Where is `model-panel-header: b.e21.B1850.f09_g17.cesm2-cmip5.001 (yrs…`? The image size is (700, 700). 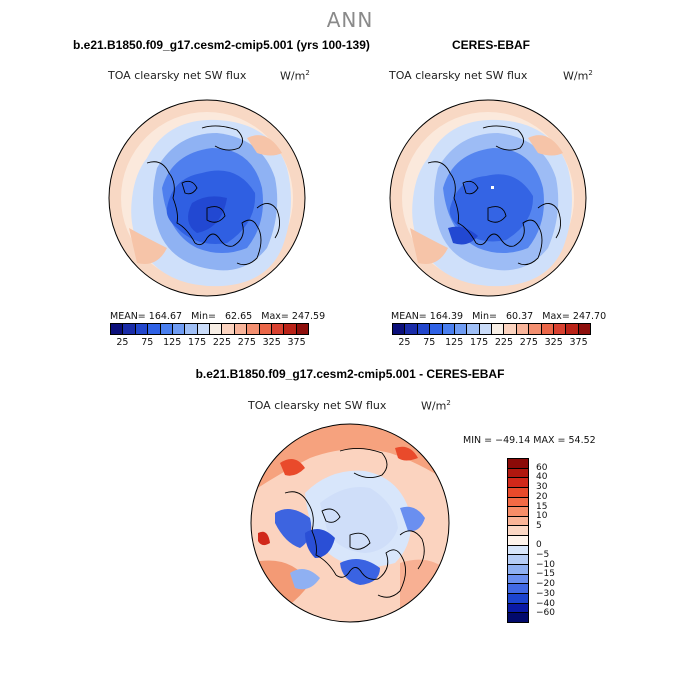
model-panel-header: b.e21.B1850.f09_g17.cesm2-cmip5.001 (yrs… is located at coordinates (221, 45).